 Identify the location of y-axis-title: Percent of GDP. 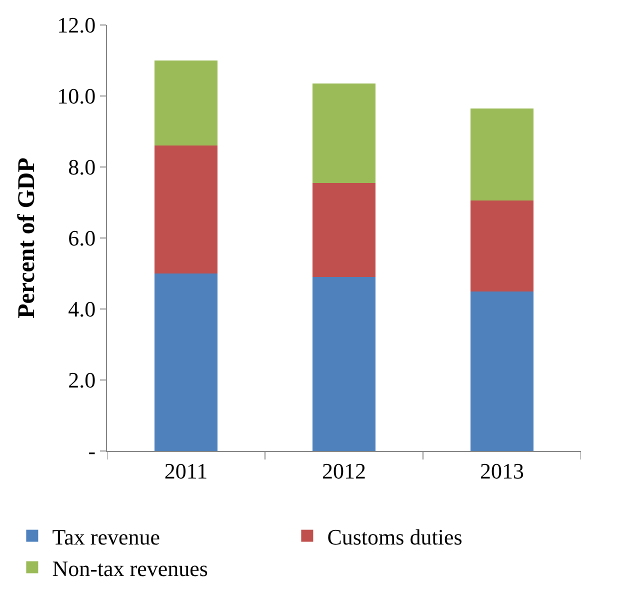
(27, 238).